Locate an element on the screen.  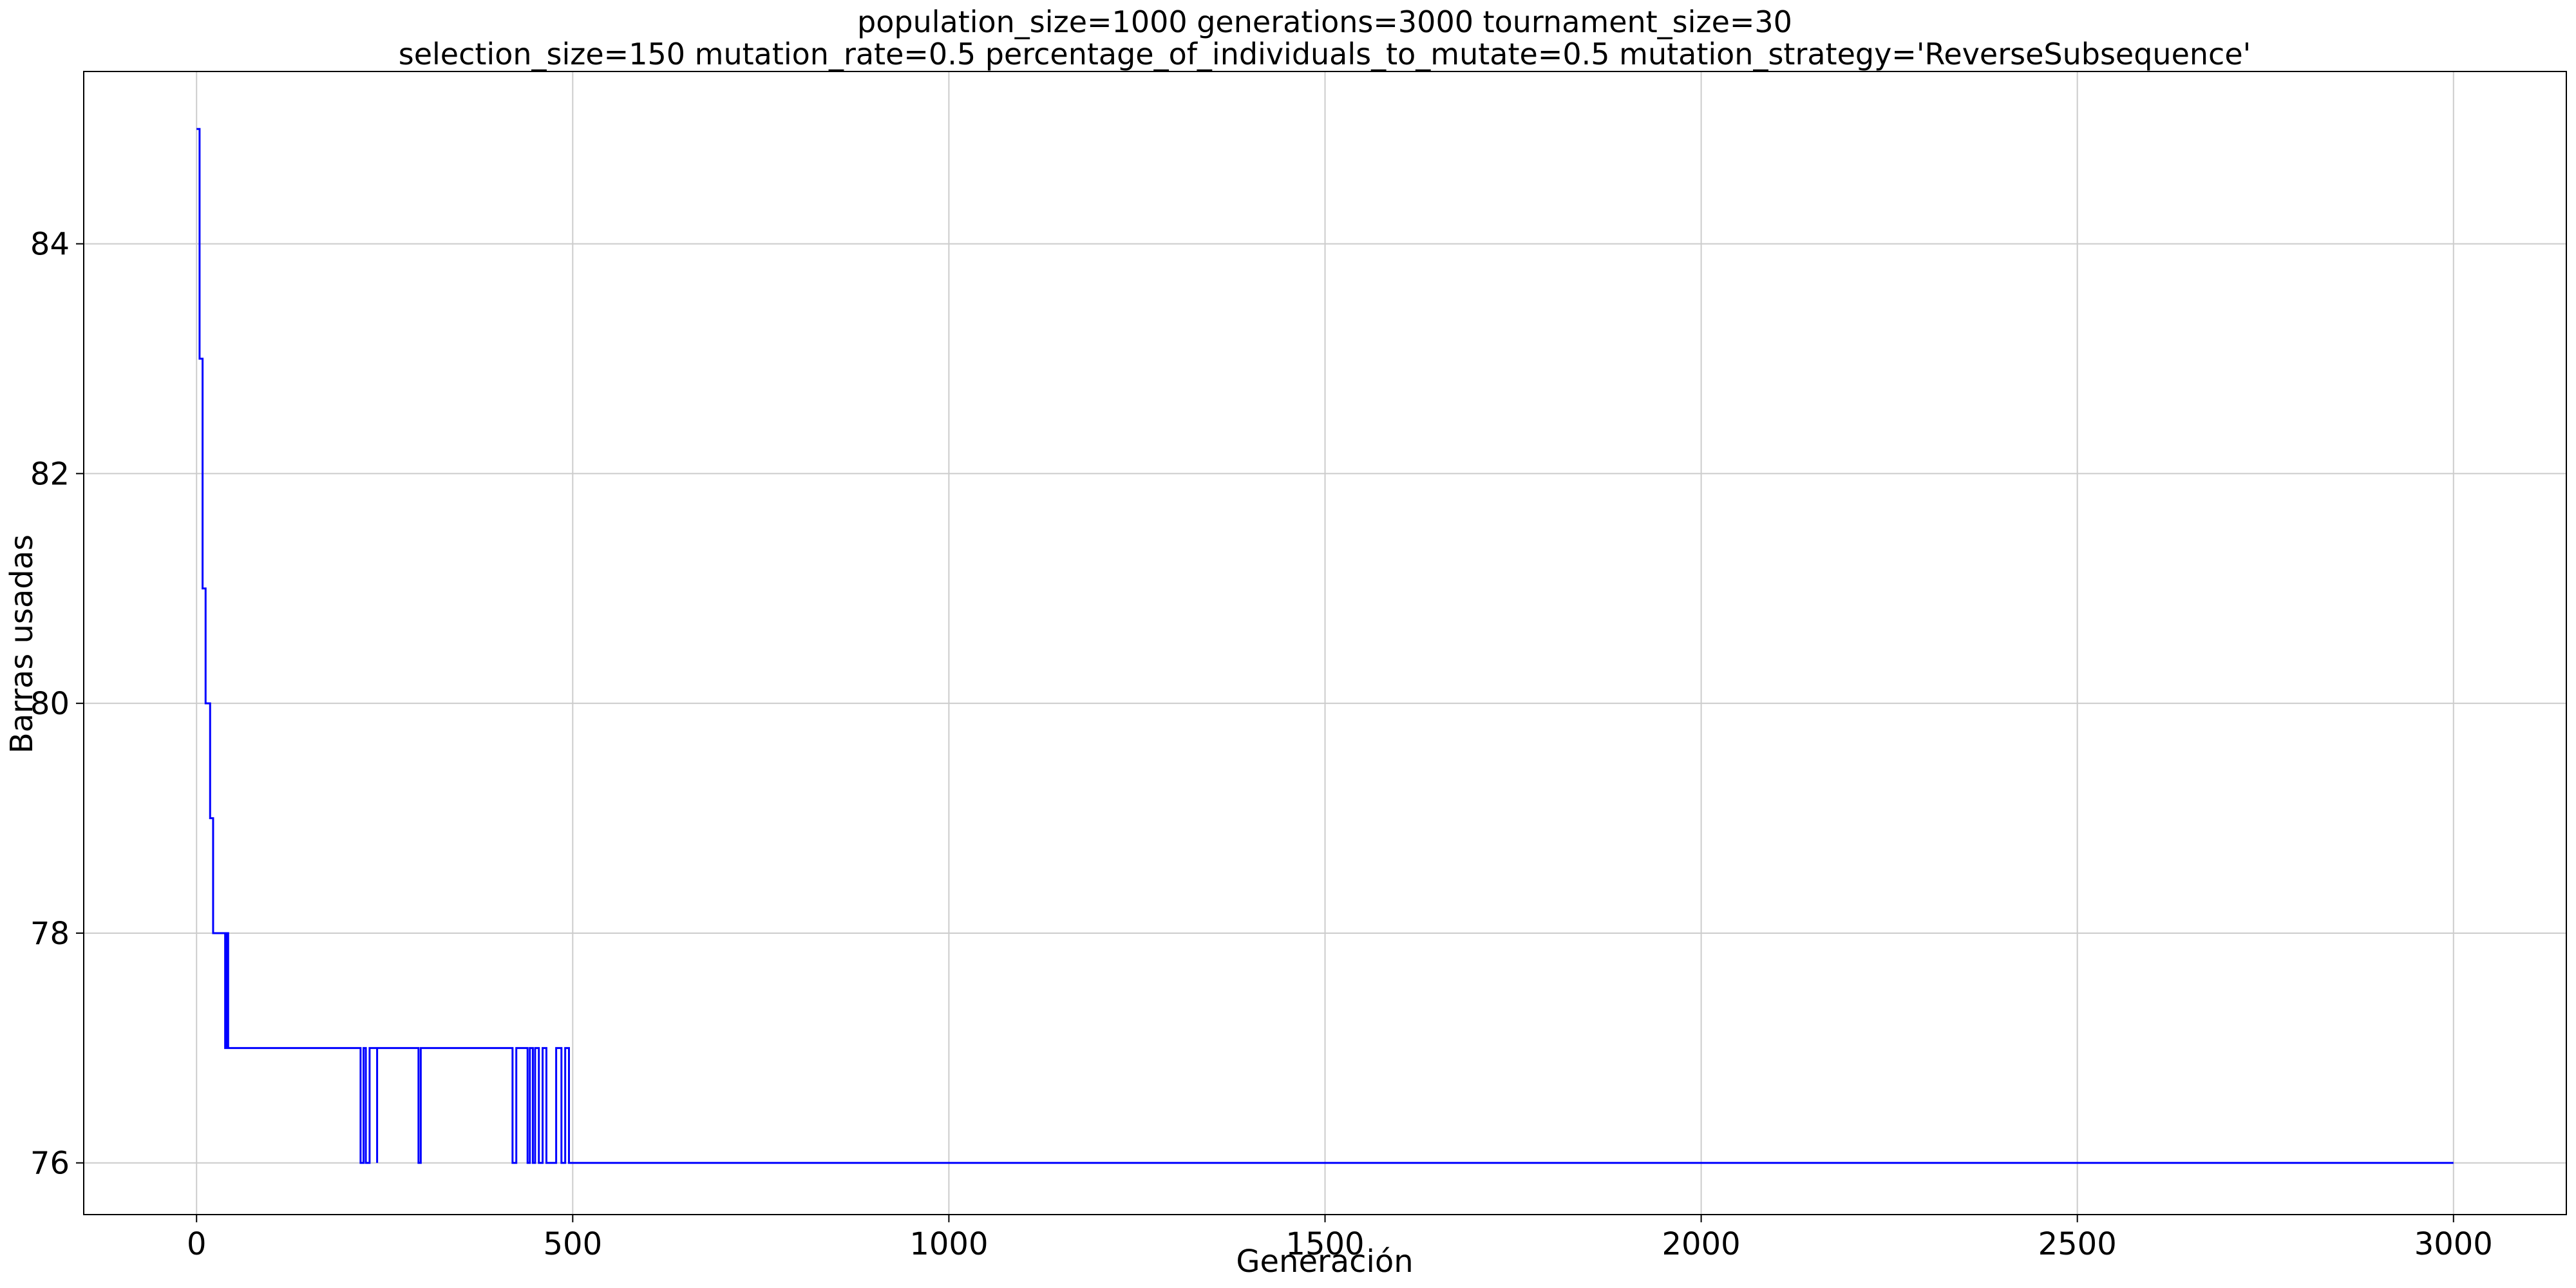
x-tick-label: 3000 is located at coordinates (2454, 1244).